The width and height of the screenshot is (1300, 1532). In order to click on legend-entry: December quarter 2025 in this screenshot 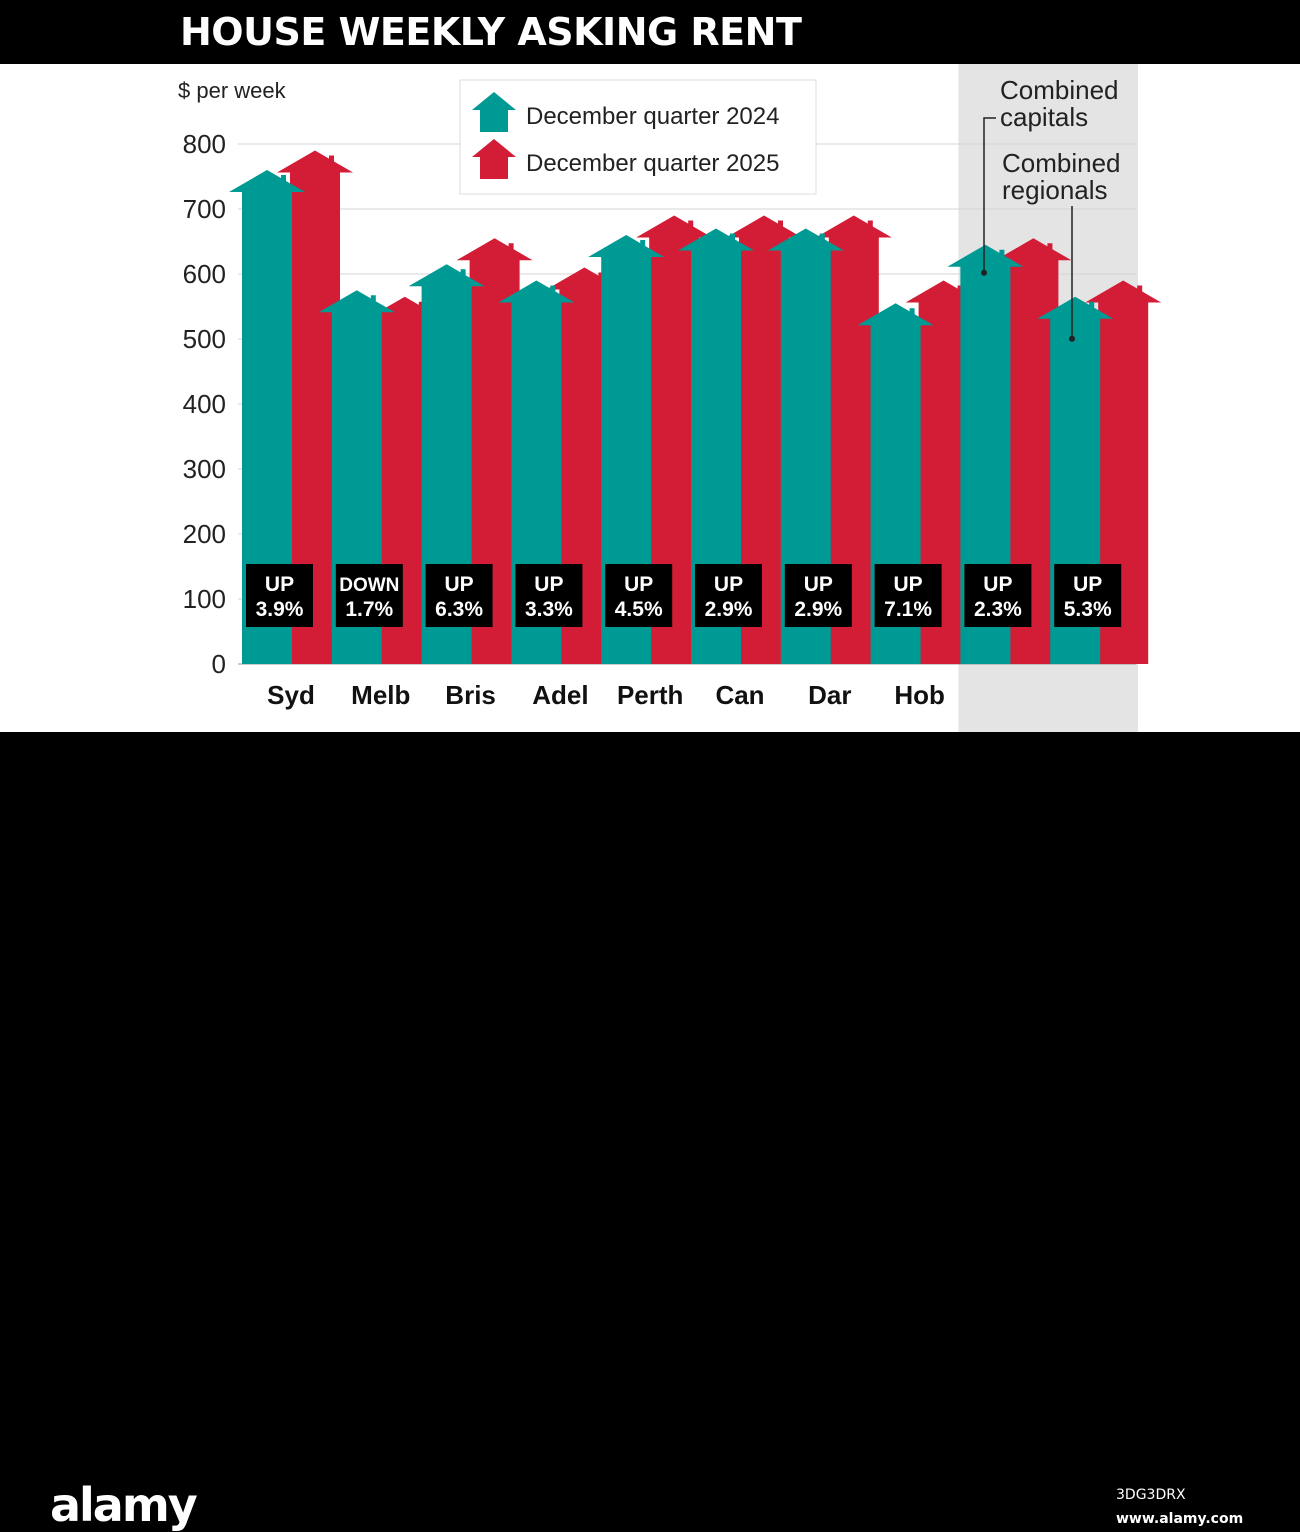, I will do `click(625, 159)`.